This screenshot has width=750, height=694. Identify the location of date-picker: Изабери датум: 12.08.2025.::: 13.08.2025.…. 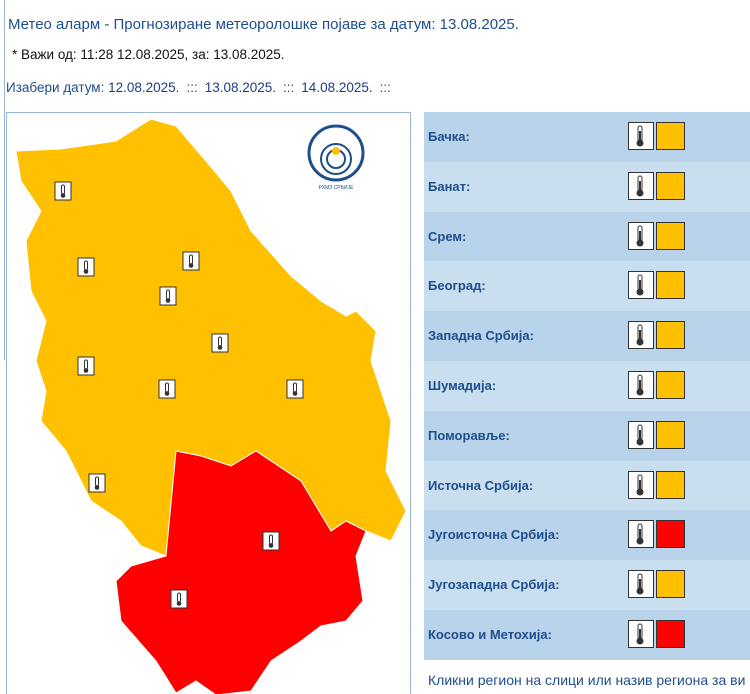
(202, 87).